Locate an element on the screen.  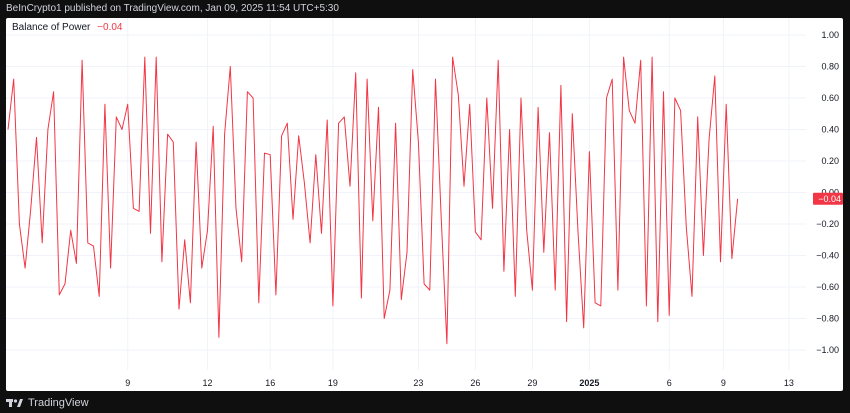
y-tick-label: −1.00 is located at coordinates (827, 350).